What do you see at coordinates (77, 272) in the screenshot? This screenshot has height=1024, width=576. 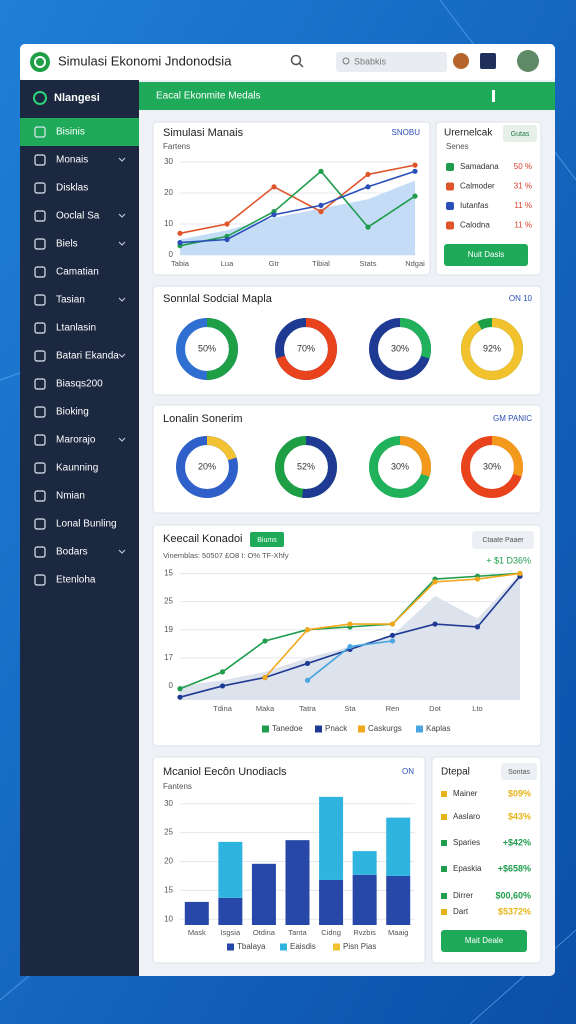 I see `sidebar-item: Camatian` at bounding box center [77, 272].